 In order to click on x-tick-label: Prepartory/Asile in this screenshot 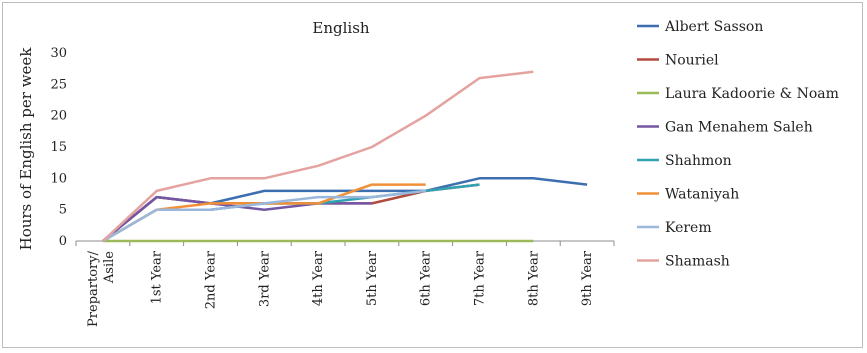, I will do `click(101, 288)`.